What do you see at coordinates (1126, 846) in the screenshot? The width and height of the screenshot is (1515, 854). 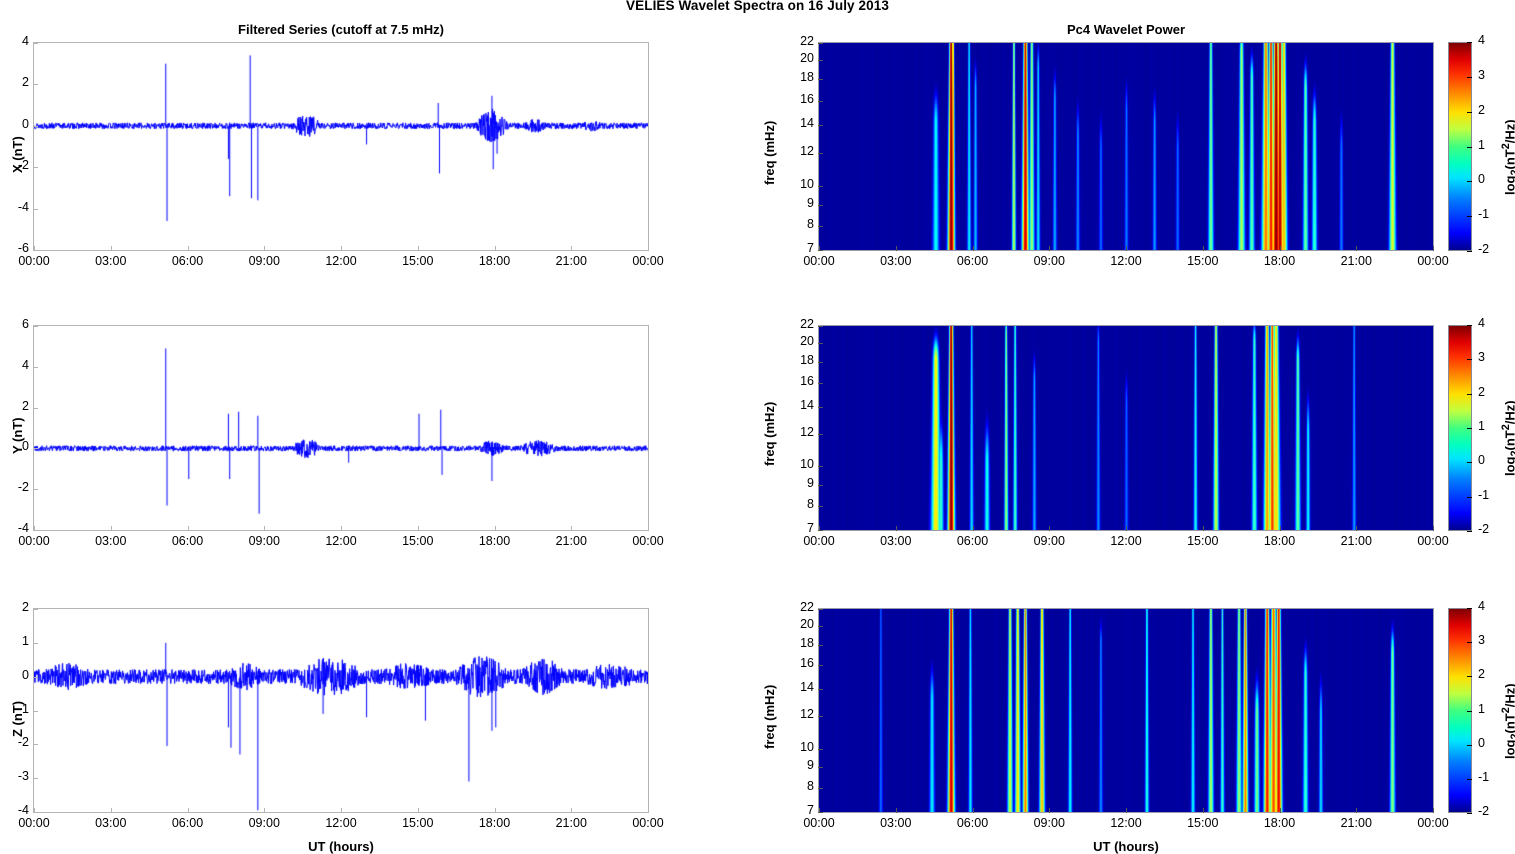 I see `xlabel-right-column: UT (hours)` at bounding box center [1126, 846].